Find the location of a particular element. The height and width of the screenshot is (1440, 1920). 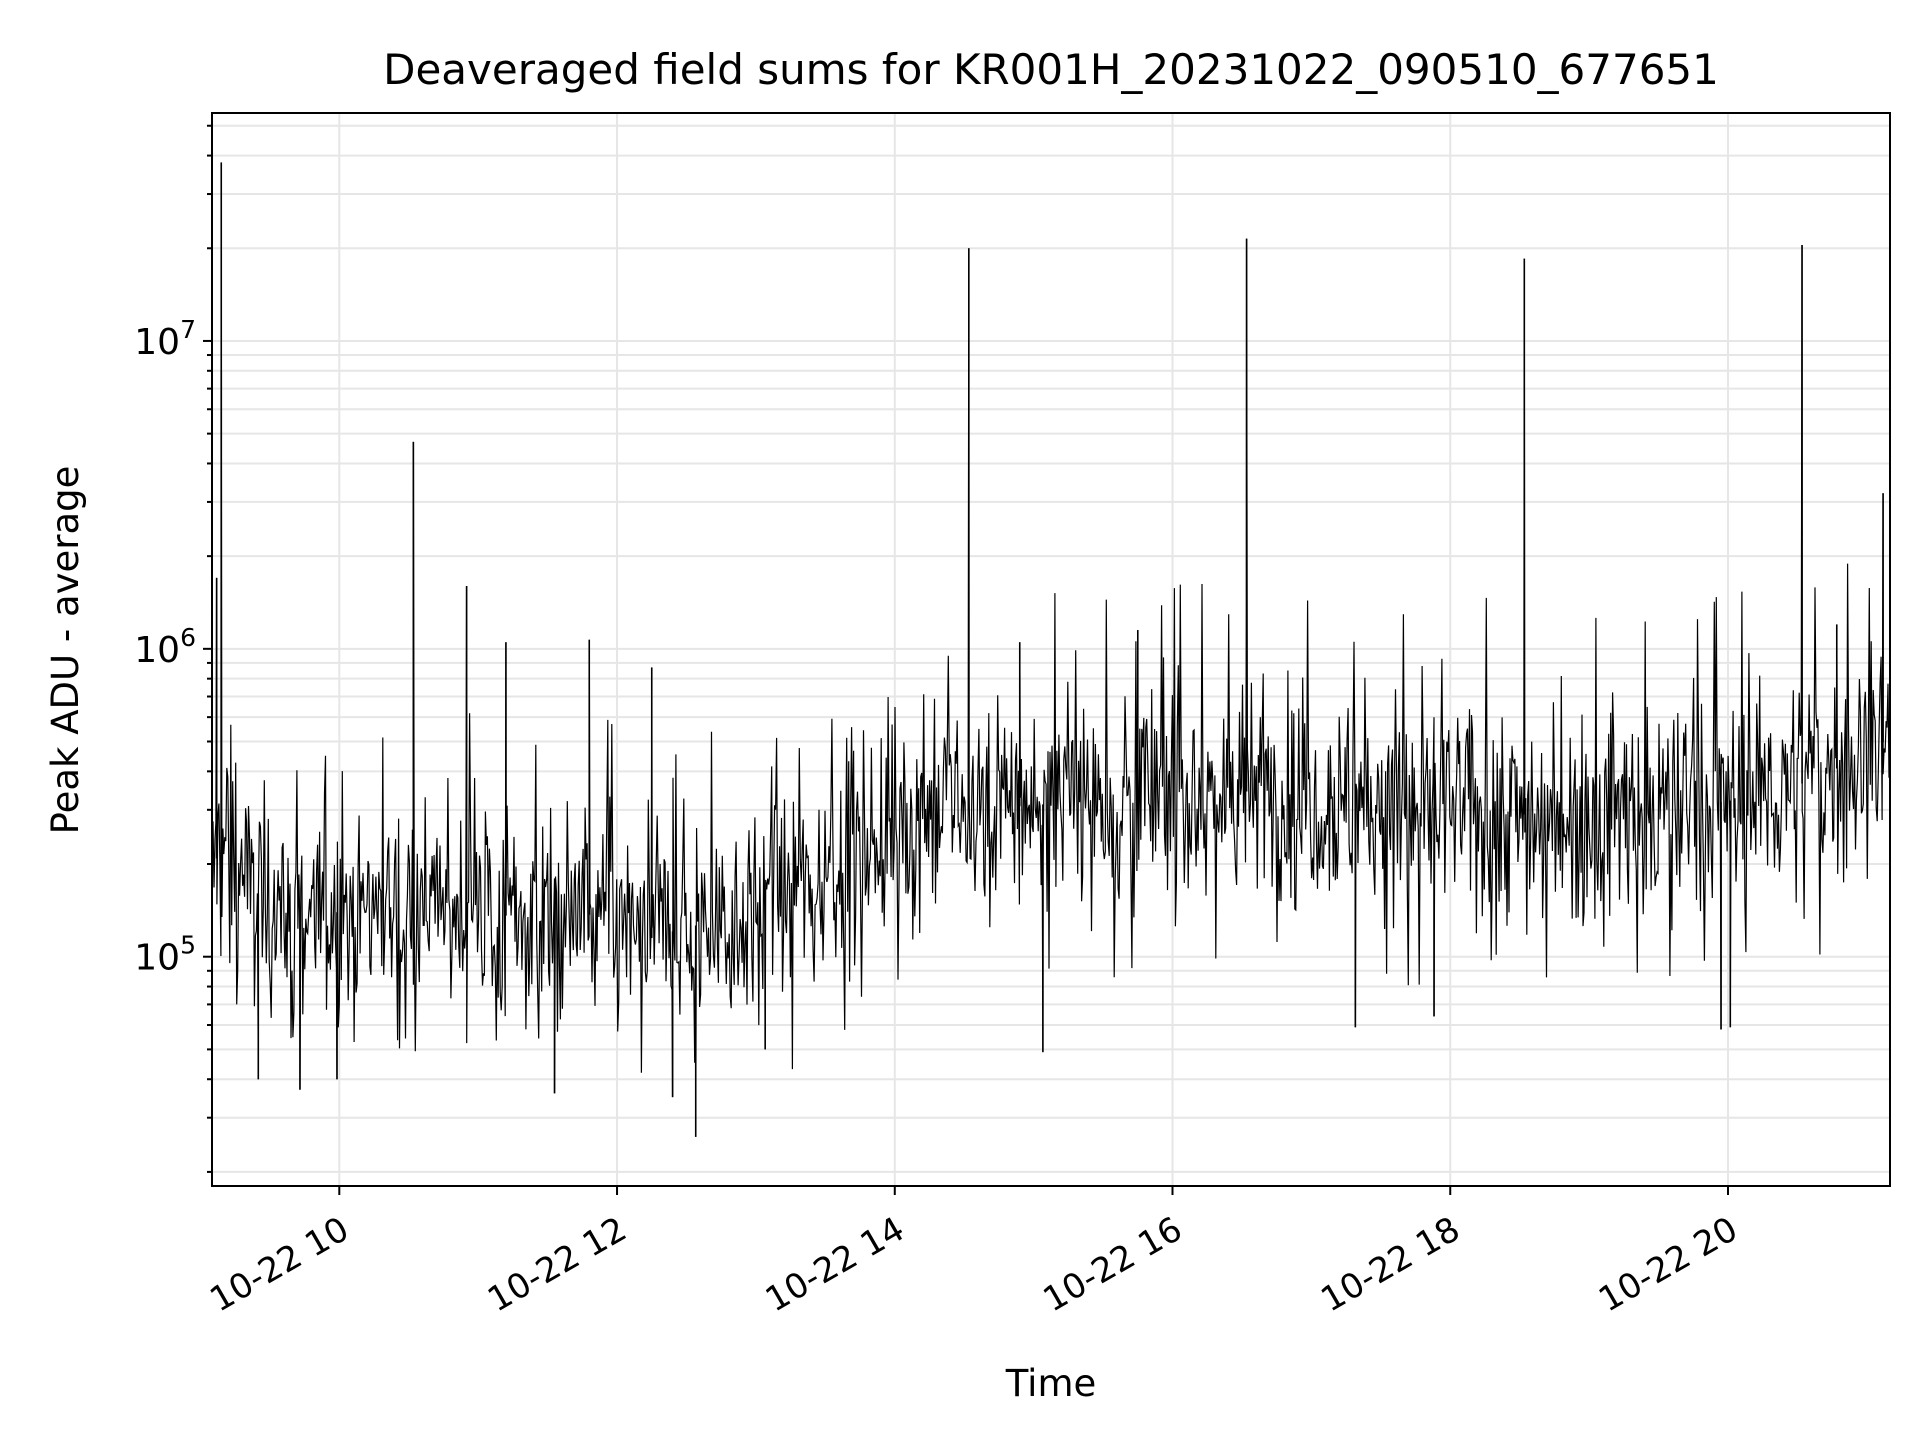

y-tick-label: 10⁵ is located at coordinates (165, 955).